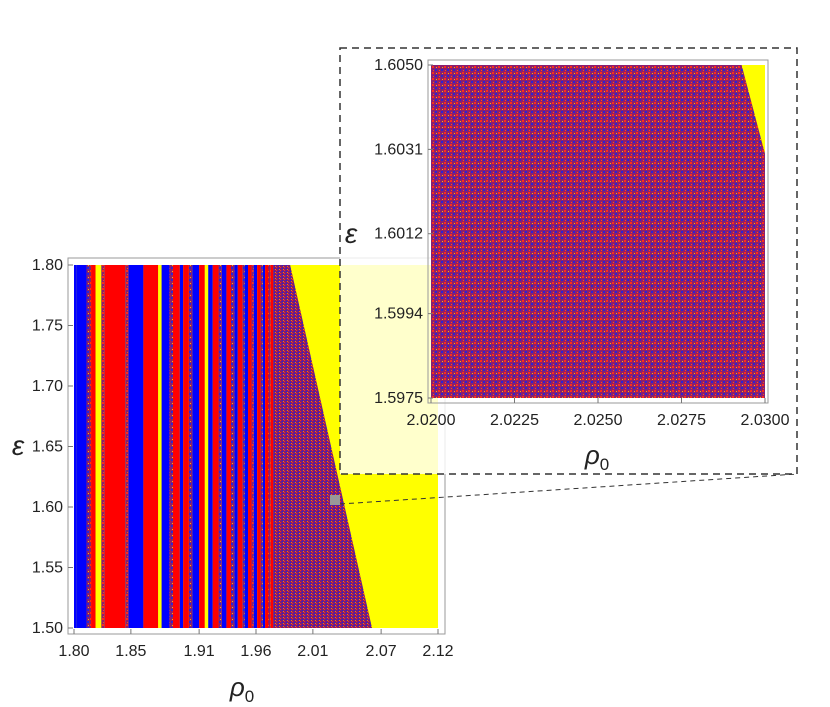 Image resolution: width=830 pixels, height=707 pixels. What do you see at coordinates (312, 651) in the screenshot?
I see `x-tick-label: 2.01` at bounding box center [312, 651].